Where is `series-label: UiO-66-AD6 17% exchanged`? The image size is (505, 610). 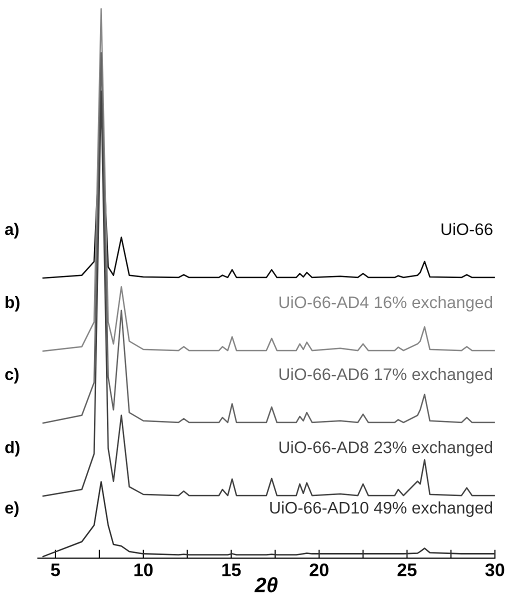 series-label: UiO-66-AD6 17% exchanged is located at coordinates (386, 376).